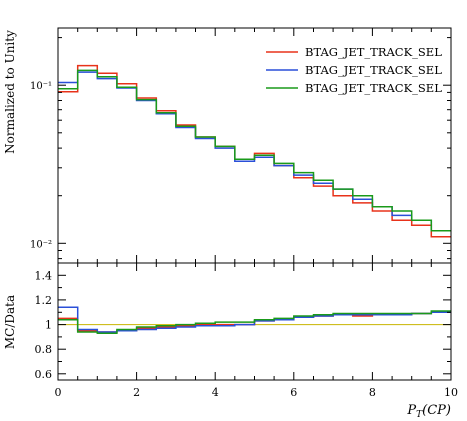 Image resolution: width=467 pixels, height=421 pixels. Describe the element at coordinates (10, 322) in the screenshot. I see `ratio-y-axis-label: MC/Data` at that location.